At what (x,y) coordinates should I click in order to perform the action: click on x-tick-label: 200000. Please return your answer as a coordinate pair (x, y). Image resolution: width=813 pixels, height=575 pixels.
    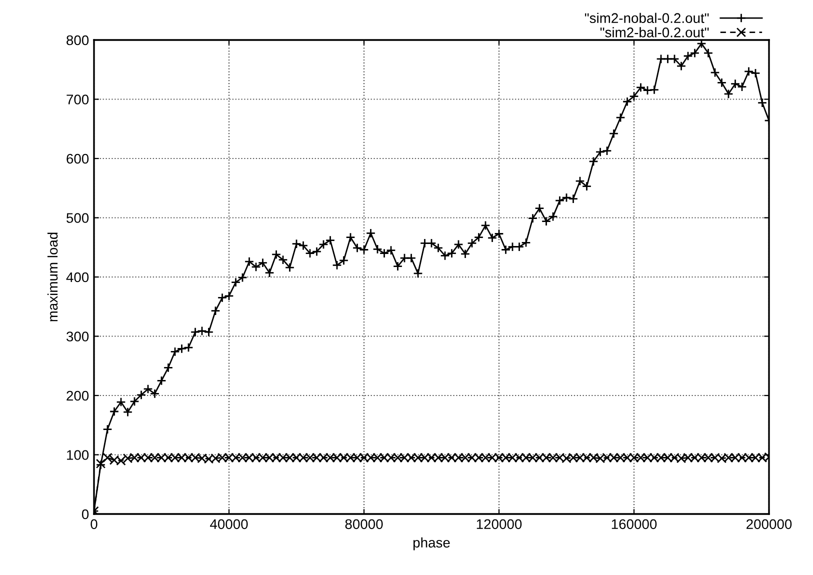
    Looking at the image, I should click on (769, 524).